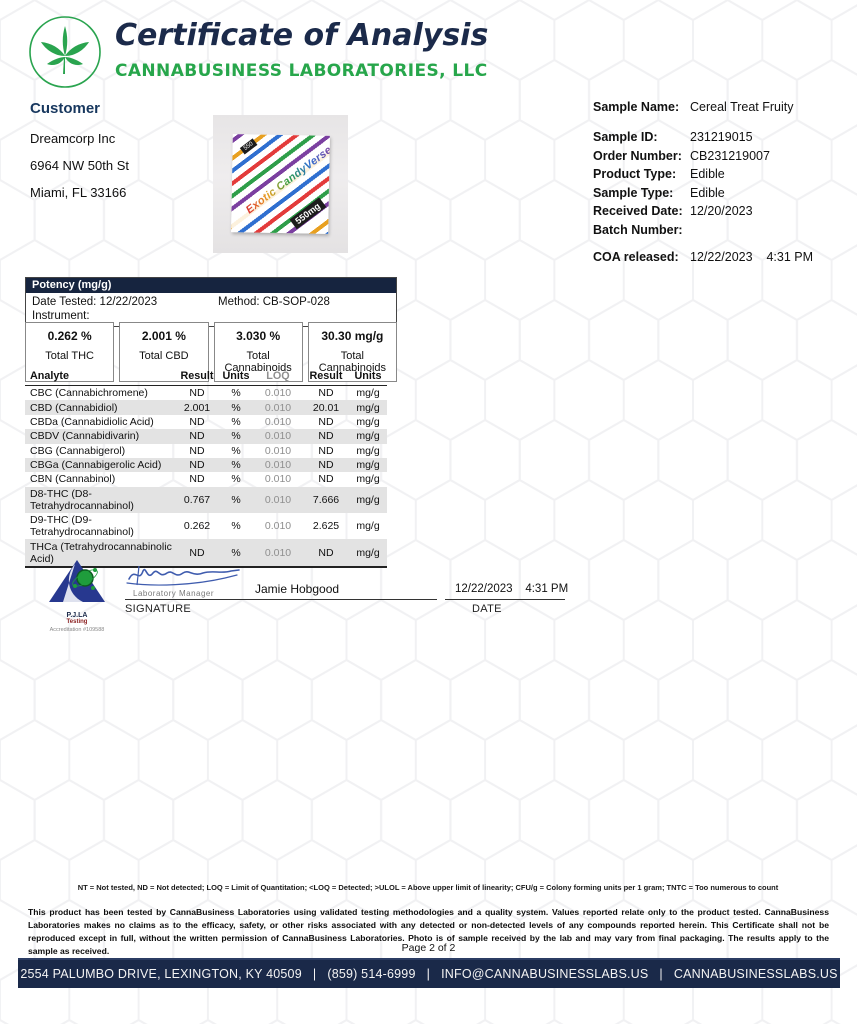 This screenshot has height=1024, width=857. What do you see at coordinates (77, 622) in the screenshot?
I see `pjla-testing: Testing` at bounding box center [77, 622].